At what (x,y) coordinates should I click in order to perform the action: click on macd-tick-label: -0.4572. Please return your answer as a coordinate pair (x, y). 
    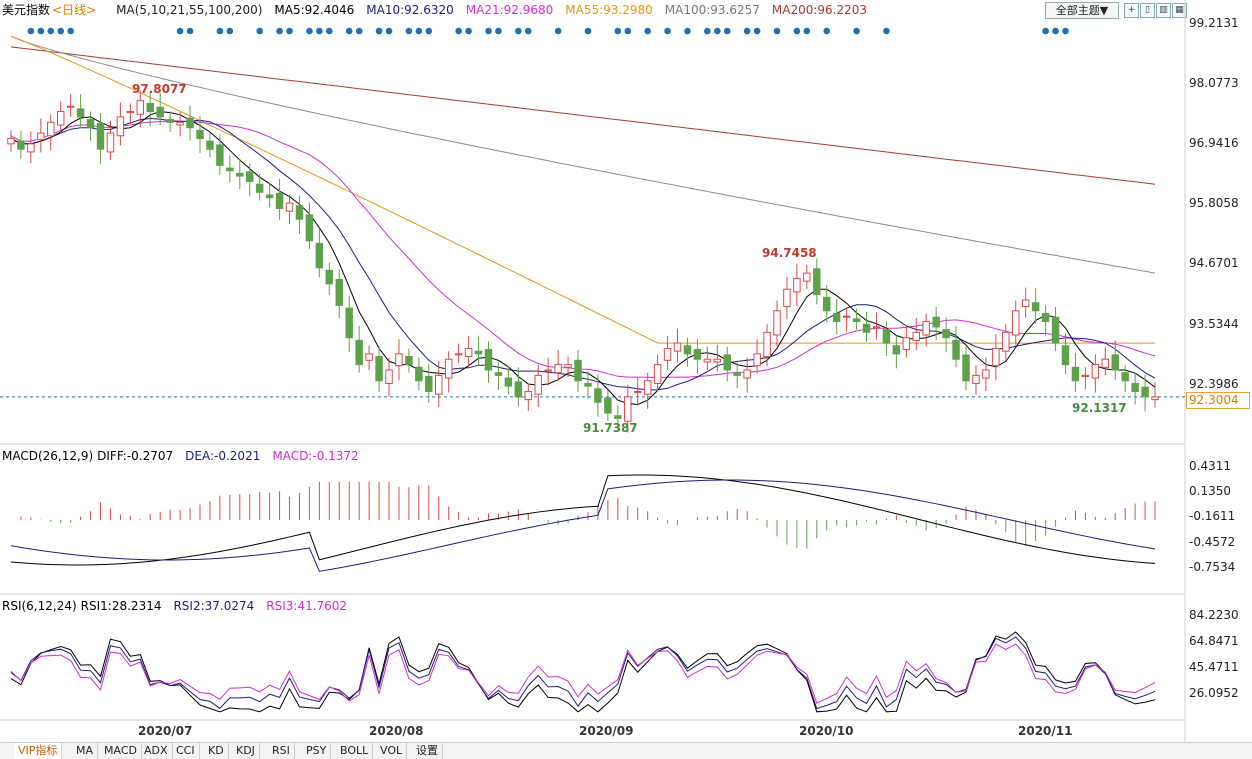
    Looking at the image, I should click on (1212, 542).